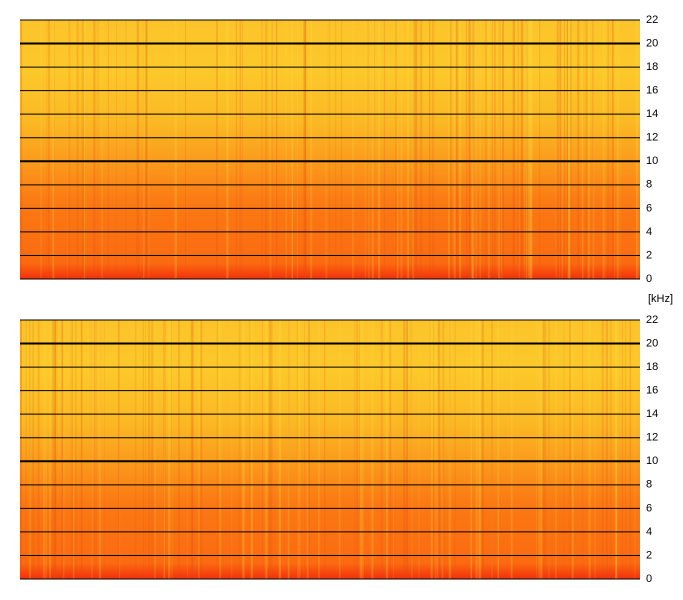 The width and height of the screenshot is (683, 600). I want to click on y-tick-label: 14, so click(652, 414).